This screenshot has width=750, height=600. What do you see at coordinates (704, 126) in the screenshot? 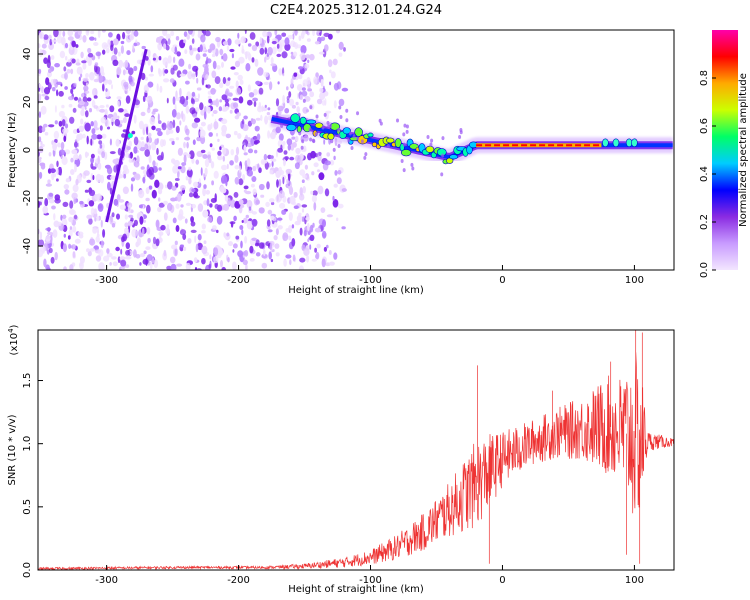
I see `colorbar-tick-label: 0.6` at bounding box center [704, 126].